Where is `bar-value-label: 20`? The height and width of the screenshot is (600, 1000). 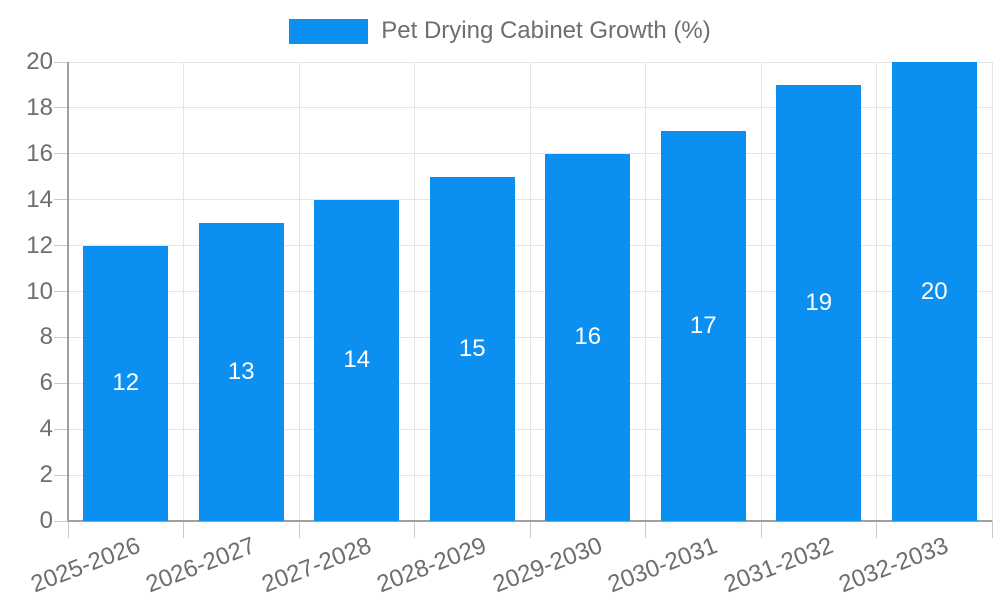
bar-value-label: 20 is located at coordinates (934, 291).